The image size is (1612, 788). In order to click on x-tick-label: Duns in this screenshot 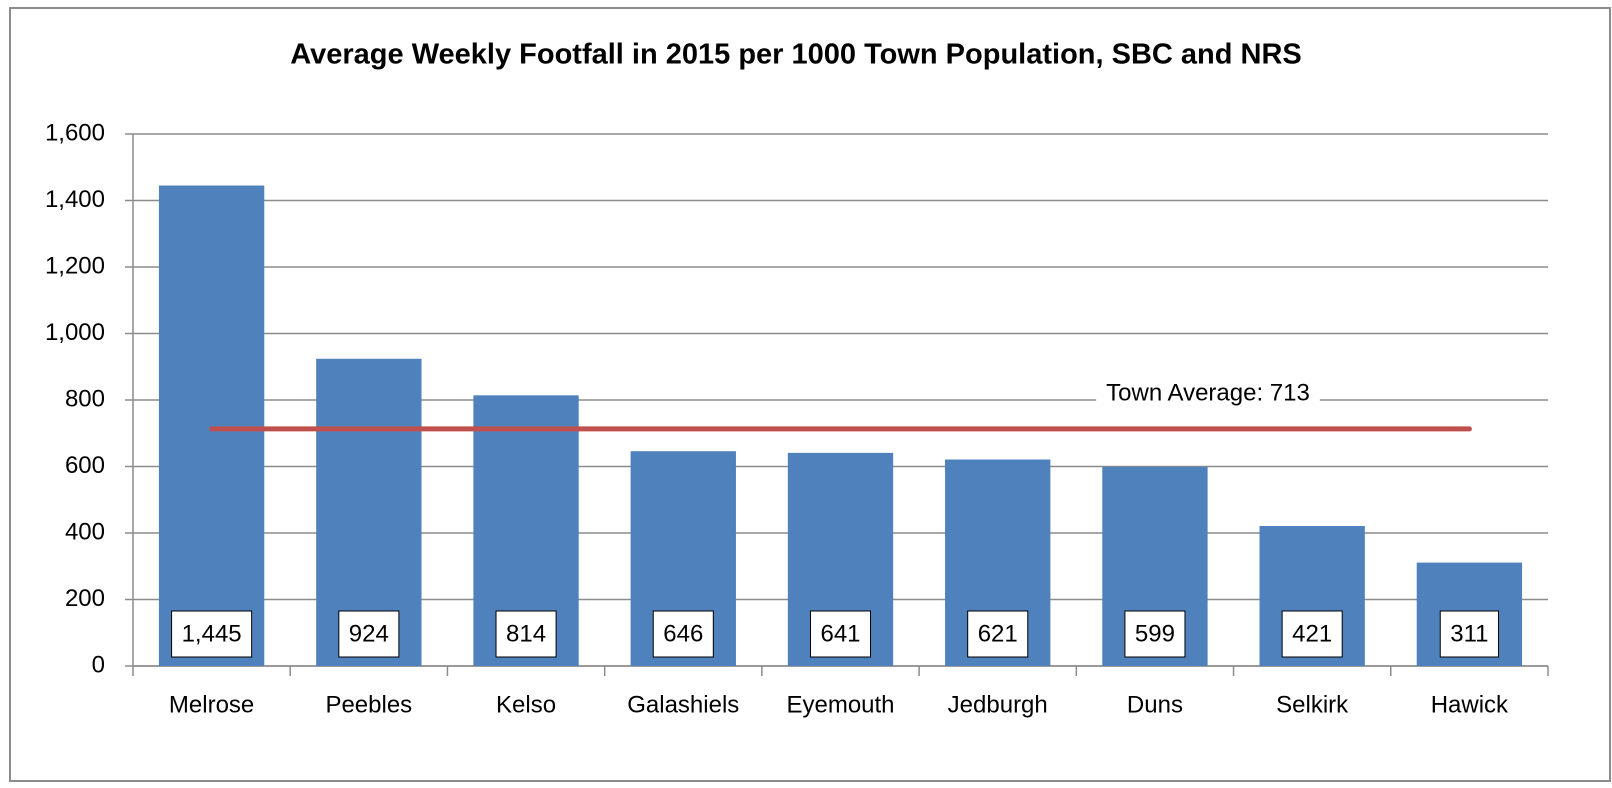, I will do `click(1155, 704)`.